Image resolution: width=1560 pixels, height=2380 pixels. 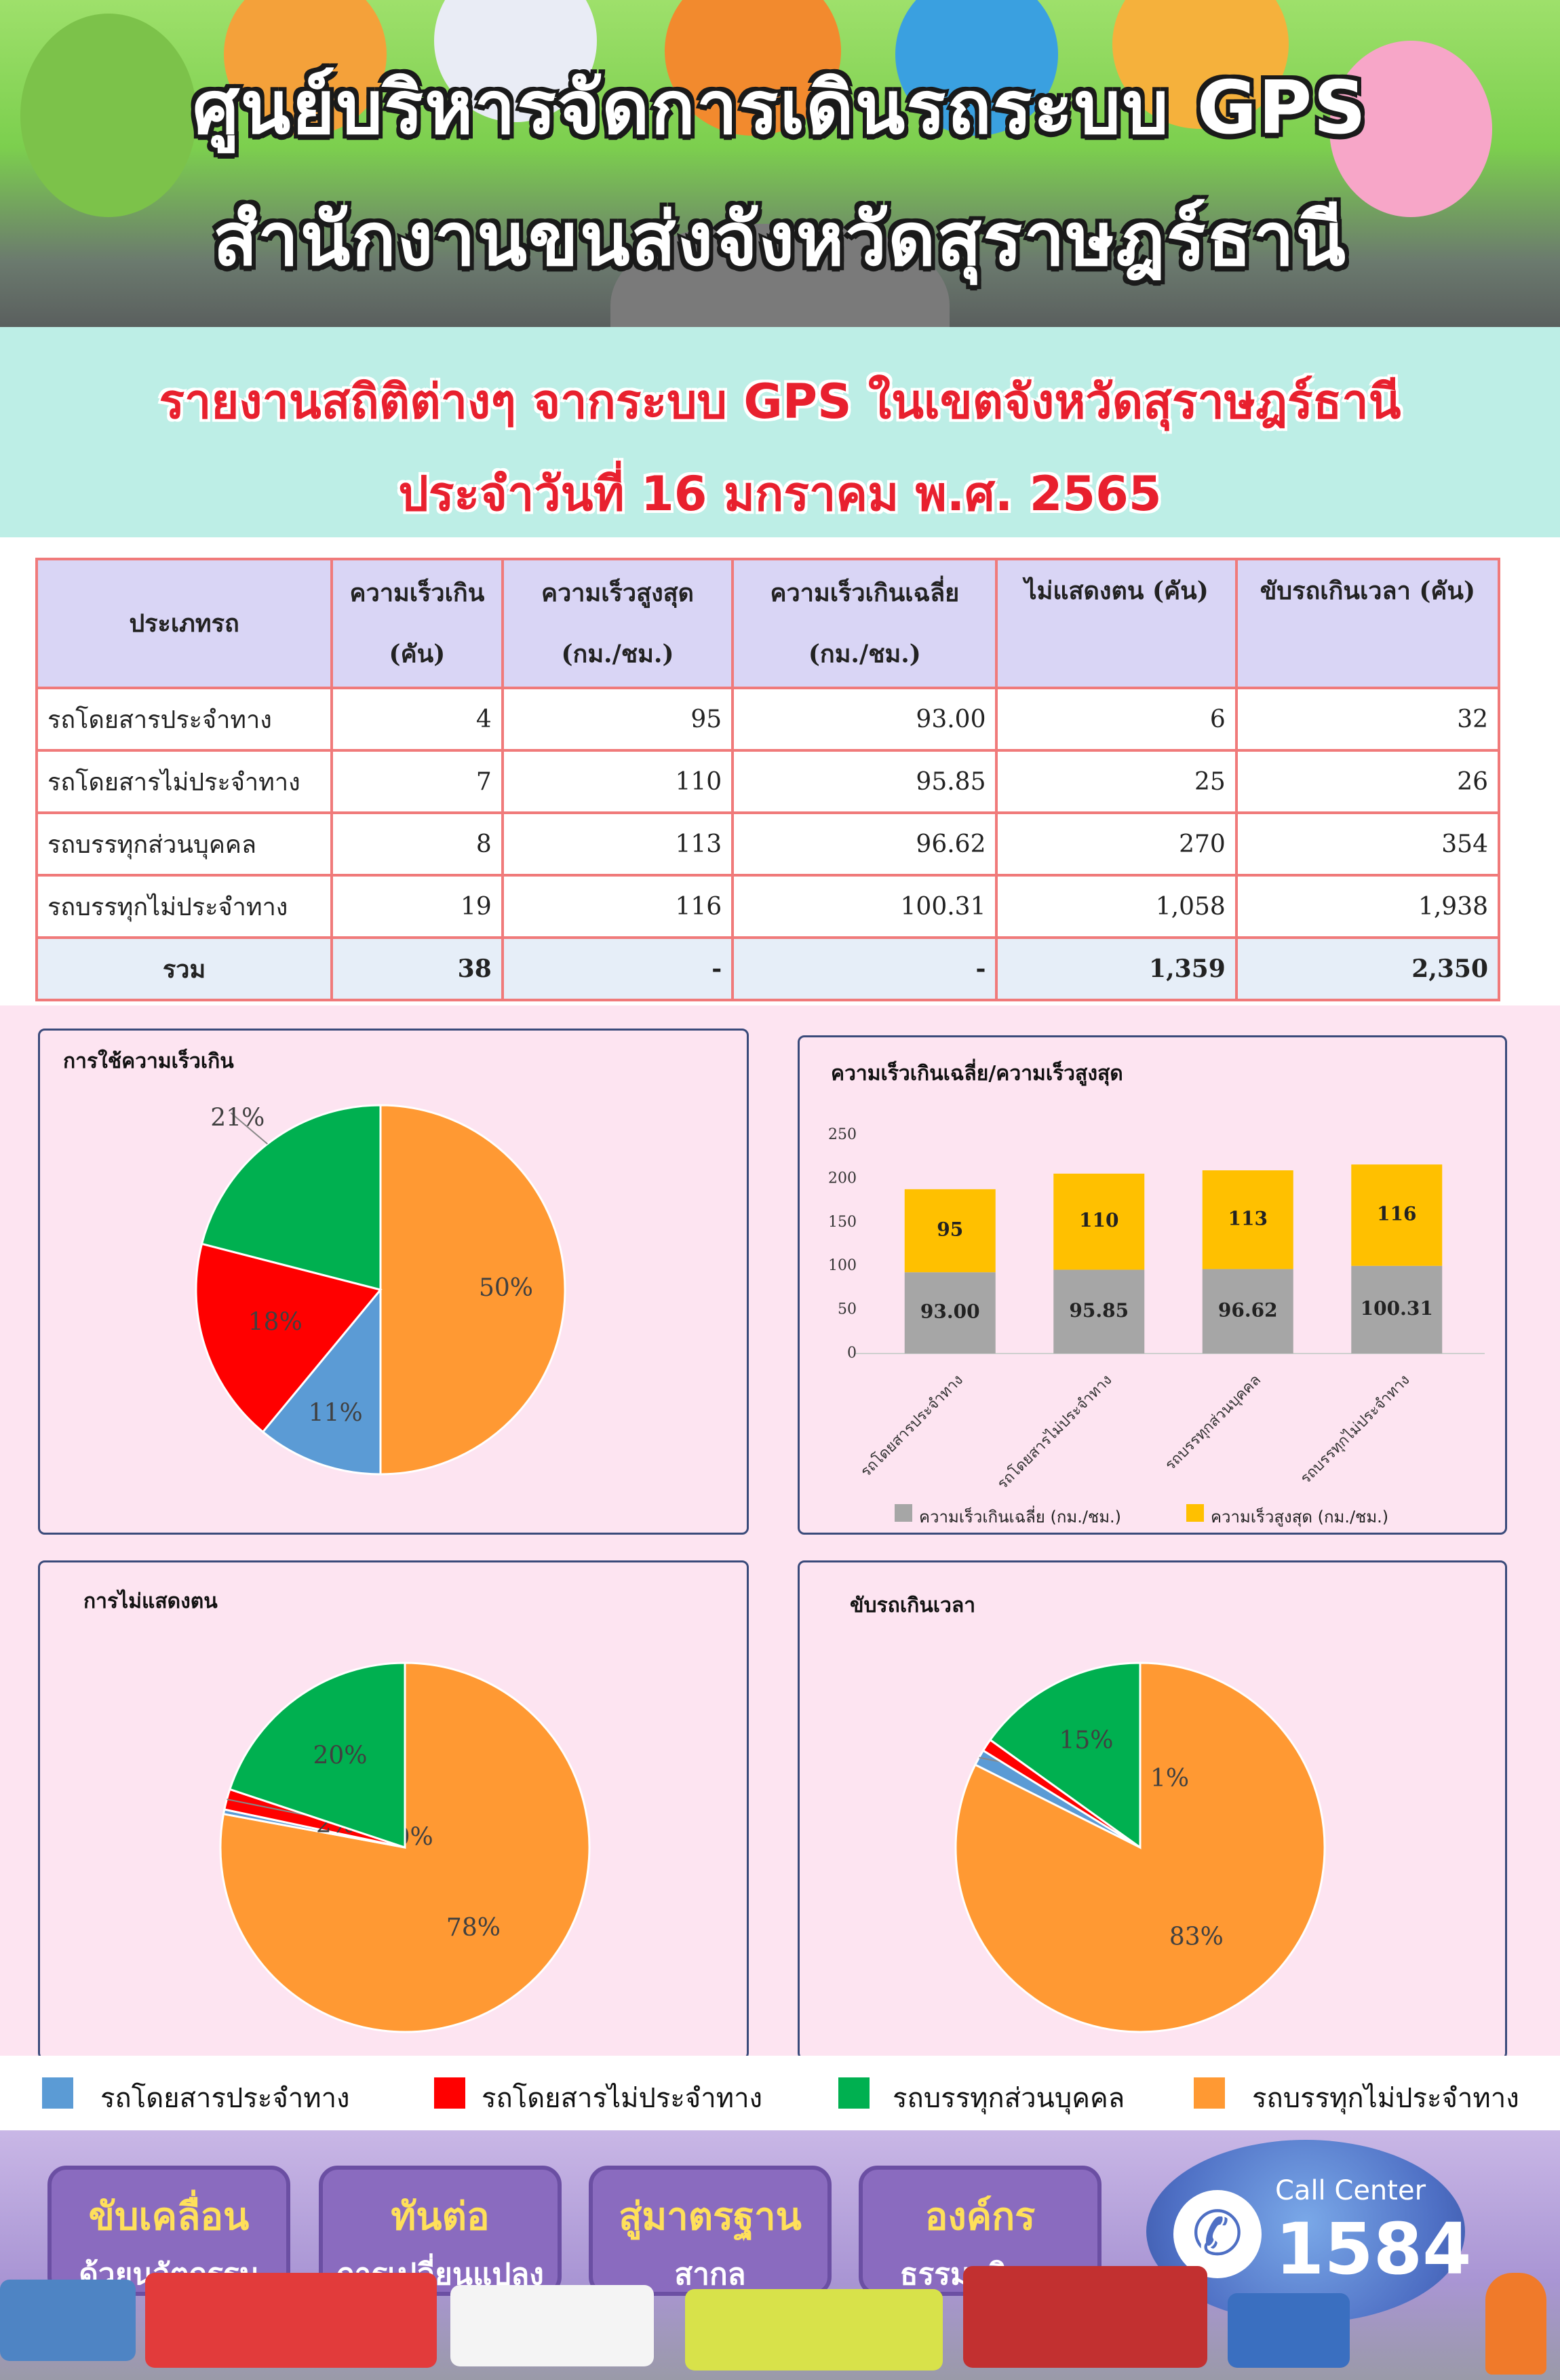 I want to click on chart-panel-overtime: ขับรถเกินเวลา 83%1%1%15%, so click(x=1152, y=1810).